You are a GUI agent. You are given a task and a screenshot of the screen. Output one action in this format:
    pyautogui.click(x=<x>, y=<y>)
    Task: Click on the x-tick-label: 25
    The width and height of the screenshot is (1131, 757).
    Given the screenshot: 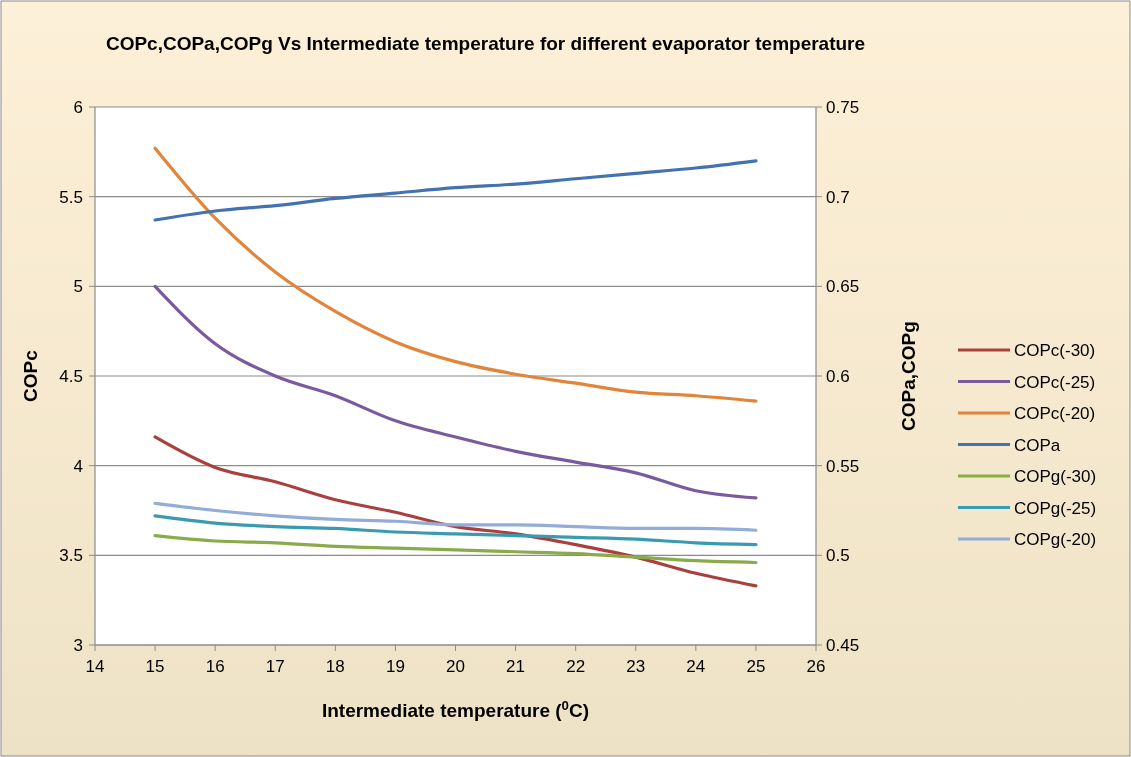 What is the action you would take?
    pyautogui.click(x=756, y=666)
    